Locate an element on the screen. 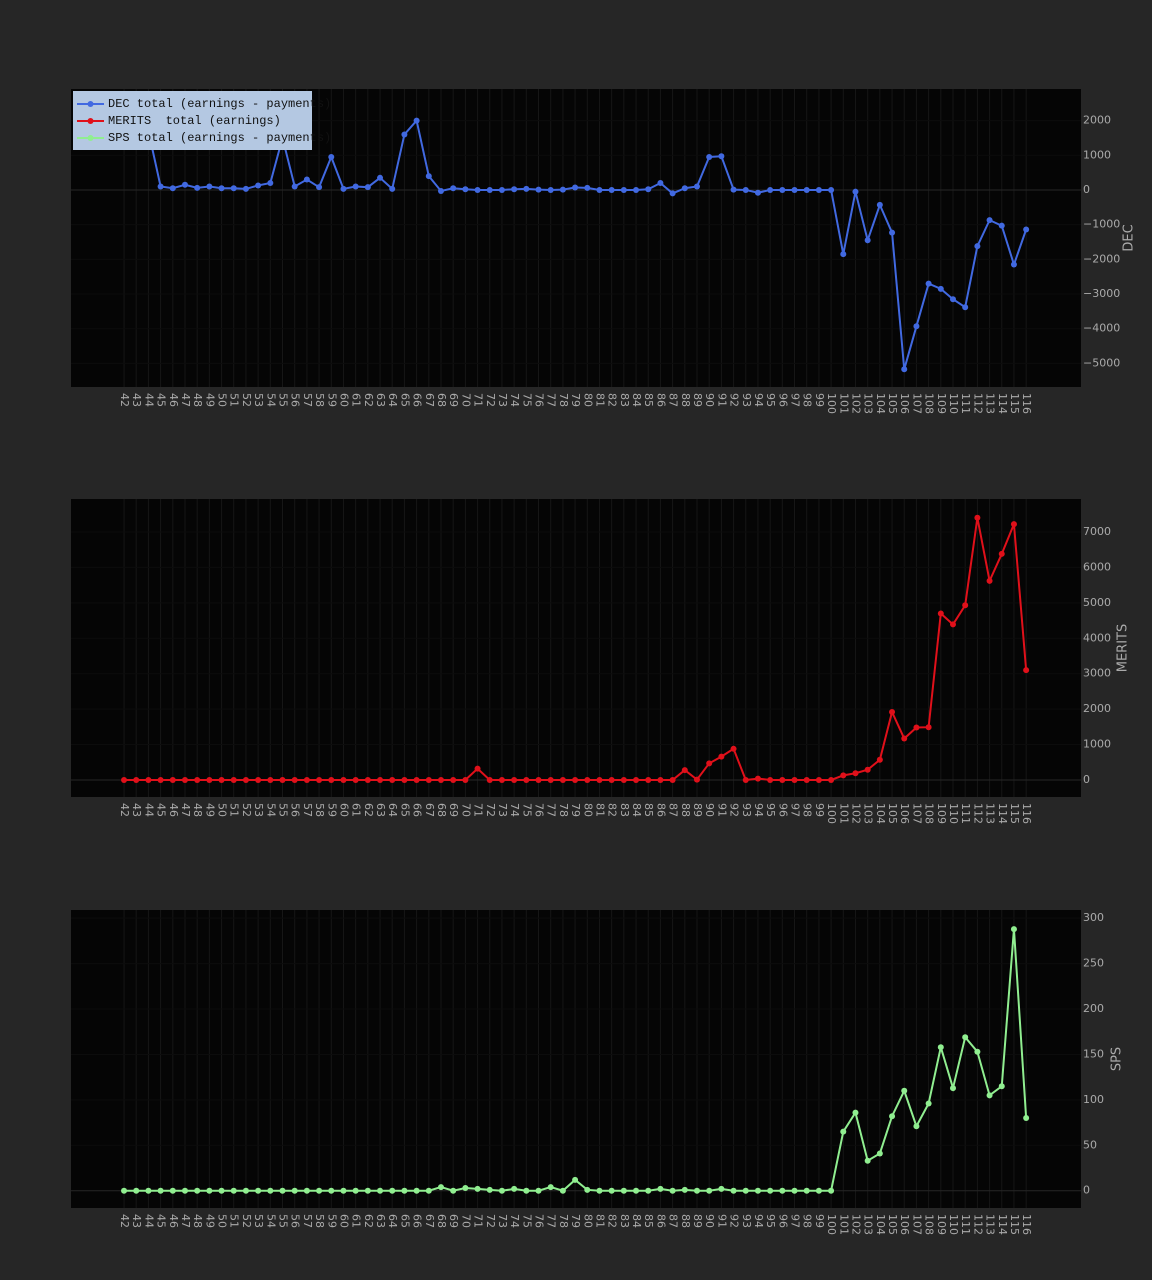 Image resolution: width=1152 pixels, height=1280 pixels. x-tick-label: 100 is located at coordinates (831, 403).